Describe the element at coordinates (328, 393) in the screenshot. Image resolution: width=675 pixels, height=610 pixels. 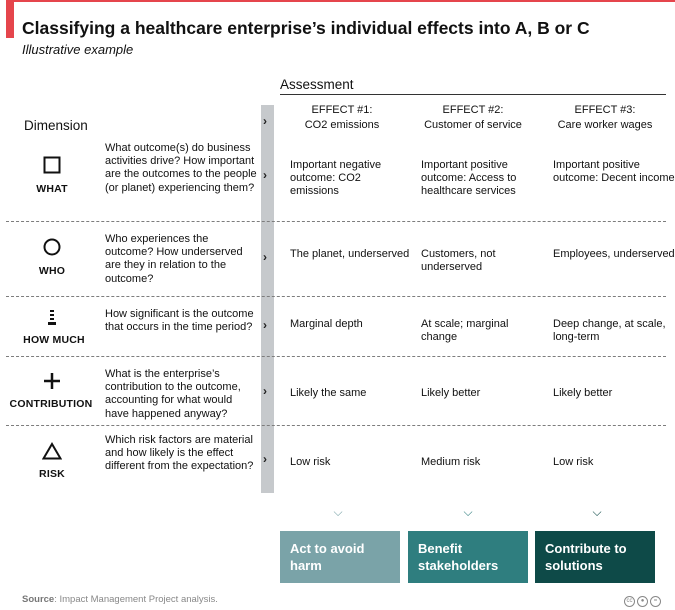
I see `cell-contribution-effect-1: Likely the same` at that location.